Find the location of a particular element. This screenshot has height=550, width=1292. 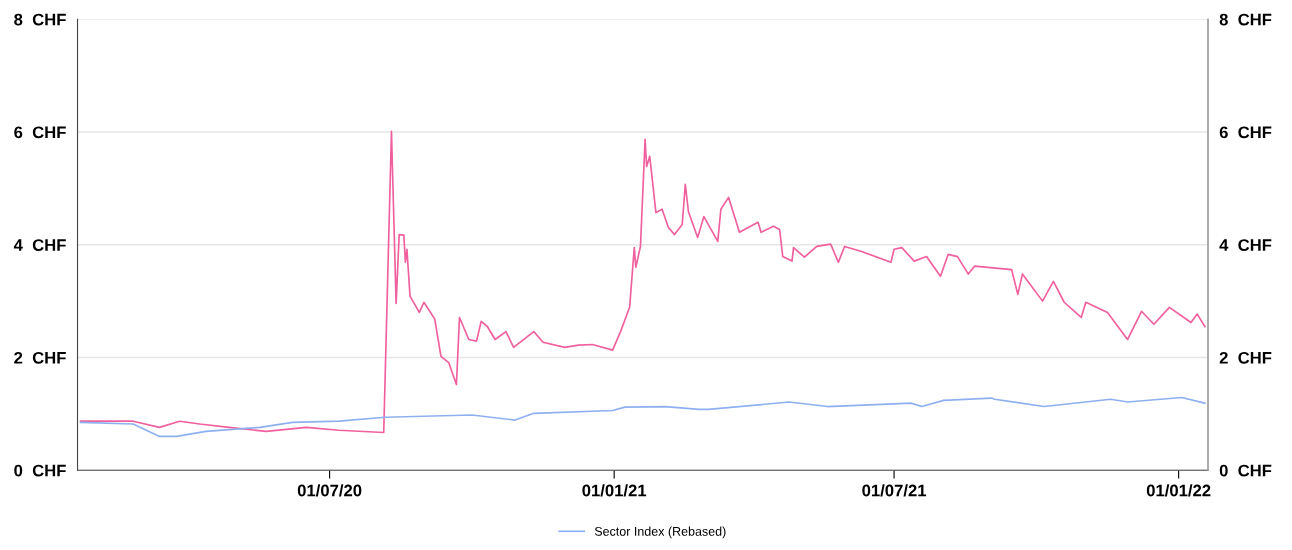

legend-label: Sector Index (Rebased) is located at coordinates (660, 532).